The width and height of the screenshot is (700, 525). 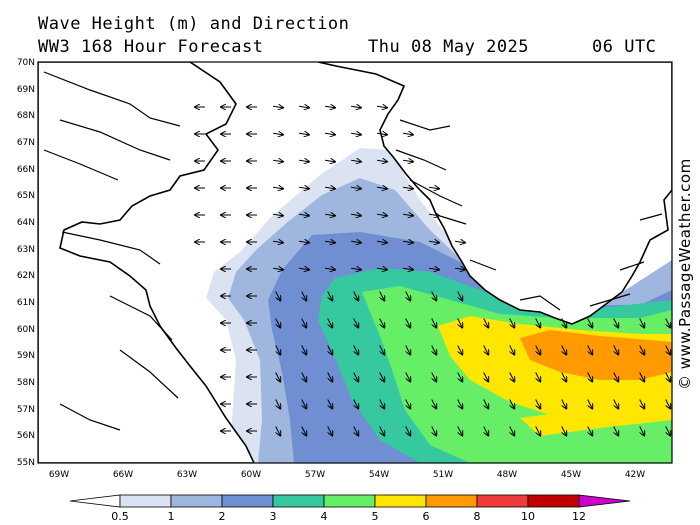 What do you see at coordinates (251, 475) in the screenshot?
I see `lon-label: 60W` at bounding box center [251, 475].